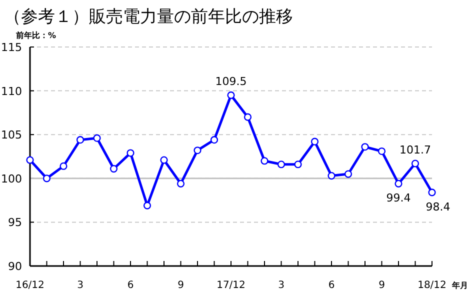  I want to click on y-tick-label: 95, so click(15, 223).